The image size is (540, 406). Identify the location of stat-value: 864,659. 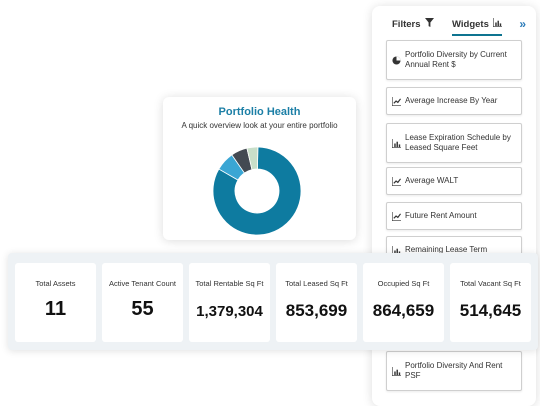
(403, 310).